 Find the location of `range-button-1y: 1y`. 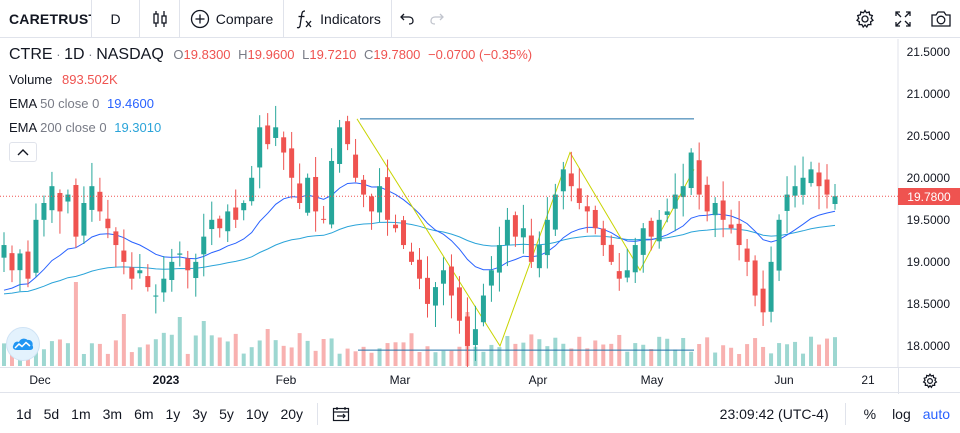

range-button-1y: 1y is located at coordinates (173, 413).